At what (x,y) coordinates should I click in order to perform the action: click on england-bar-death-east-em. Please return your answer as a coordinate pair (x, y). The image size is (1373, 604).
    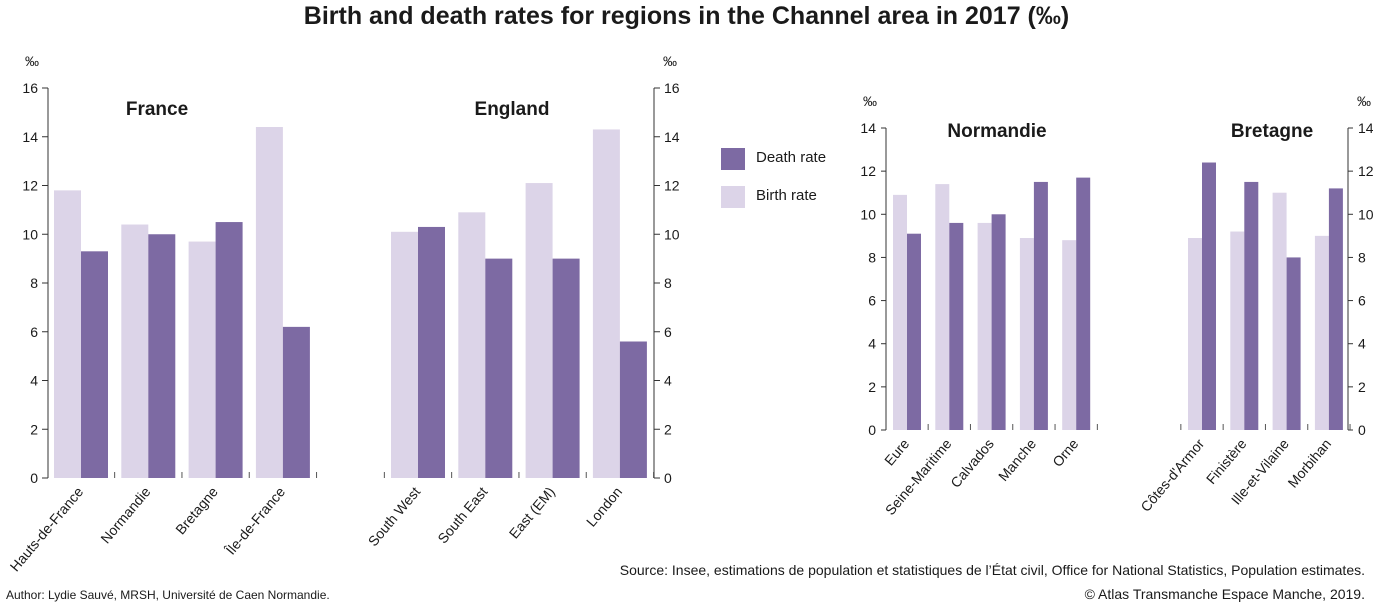
    Looking at the image, I should click on (566, 368).